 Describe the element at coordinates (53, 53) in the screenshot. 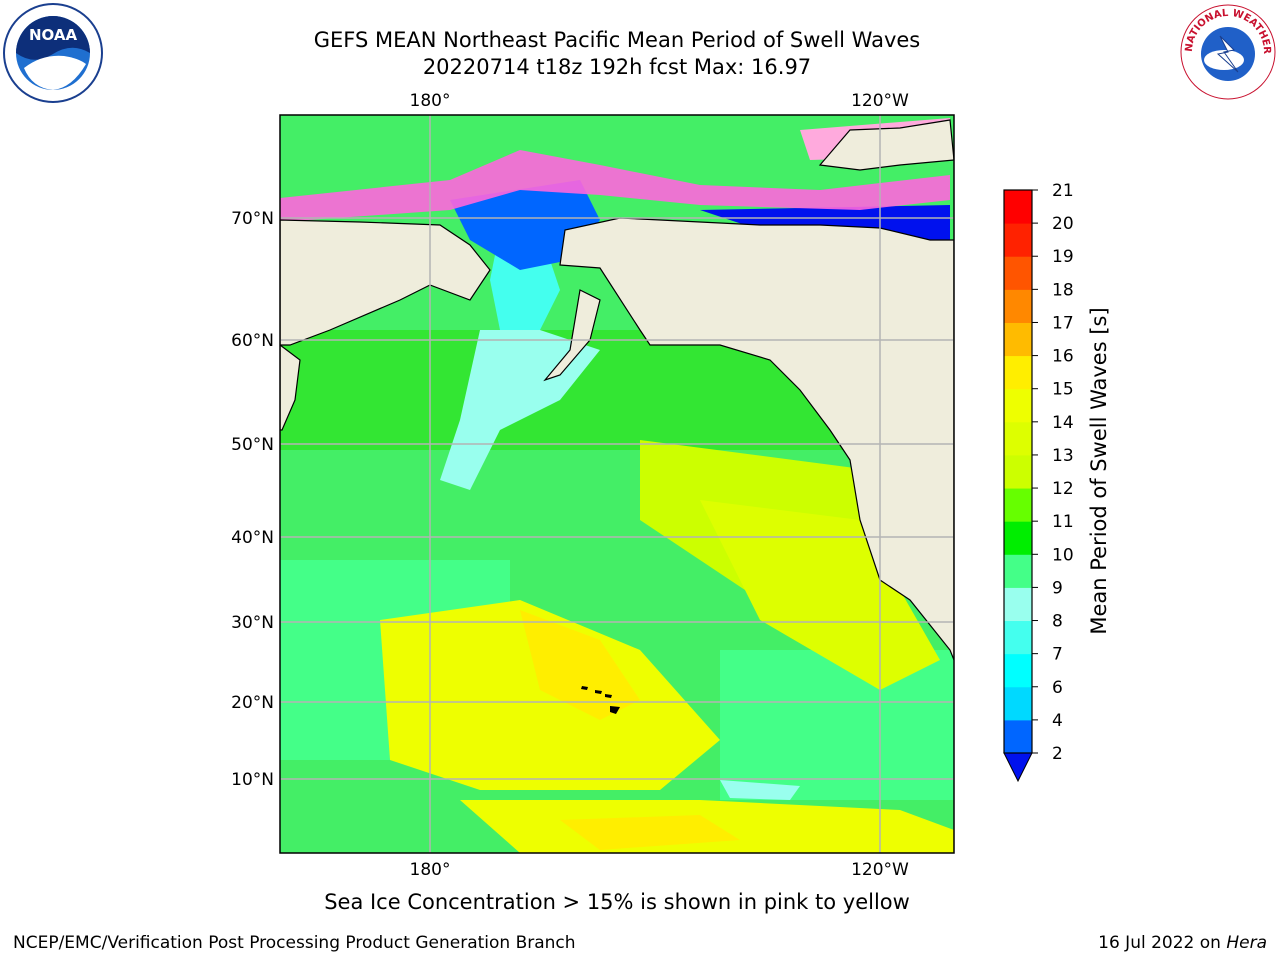

I see `noaa-logo: NOAA` at that location.